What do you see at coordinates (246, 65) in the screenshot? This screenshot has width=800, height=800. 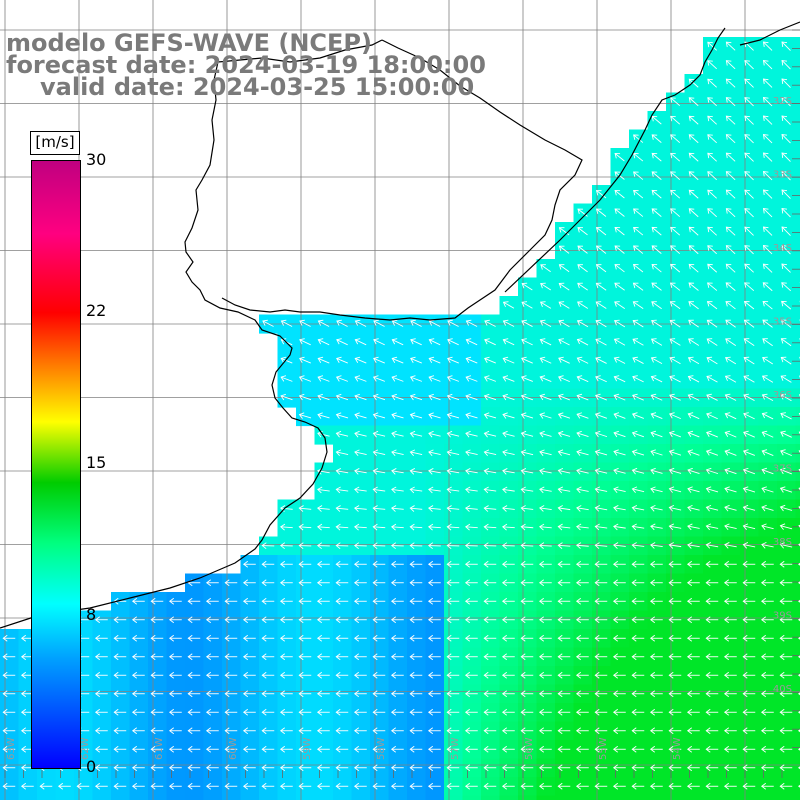 I see `forecast-date: forecast date: 2024-03-19 18:00:00` at bounding box center [246, 65].